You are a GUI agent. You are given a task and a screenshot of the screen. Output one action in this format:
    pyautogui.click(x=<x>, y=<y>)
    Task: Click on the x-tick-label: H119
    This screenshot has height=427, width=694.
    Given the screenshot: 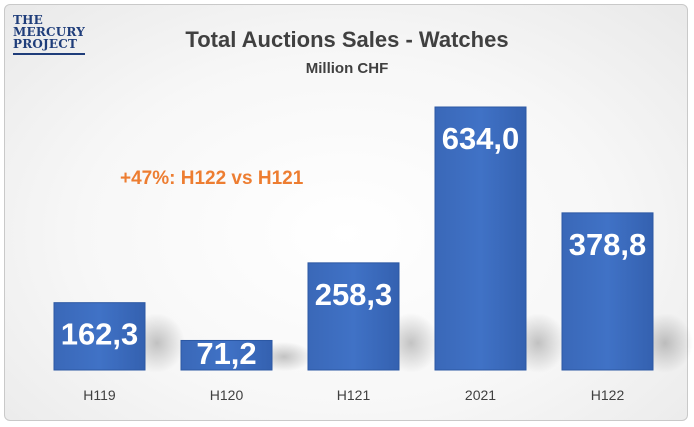 What is the action you would take?
    pyautogui.click(x=99, y=395)
    